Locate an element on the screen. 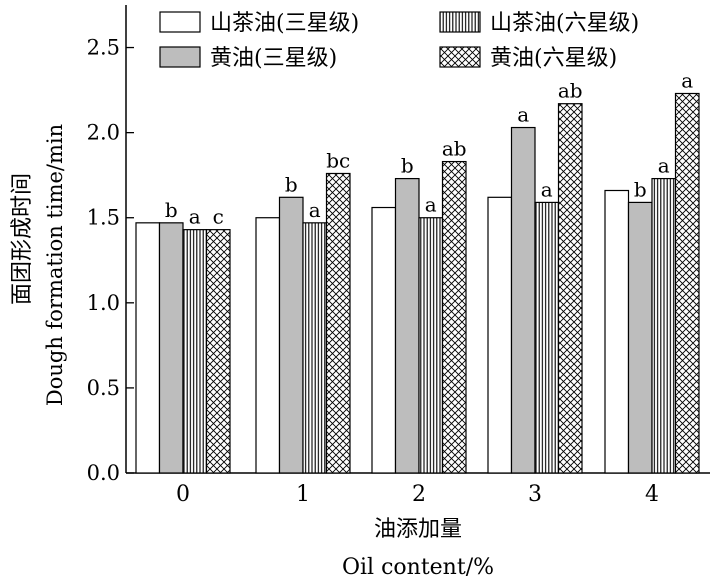 The width and height of the screenshot is (713, 580). y-tick-label: 1.5 is located at coordinates (103, 218).